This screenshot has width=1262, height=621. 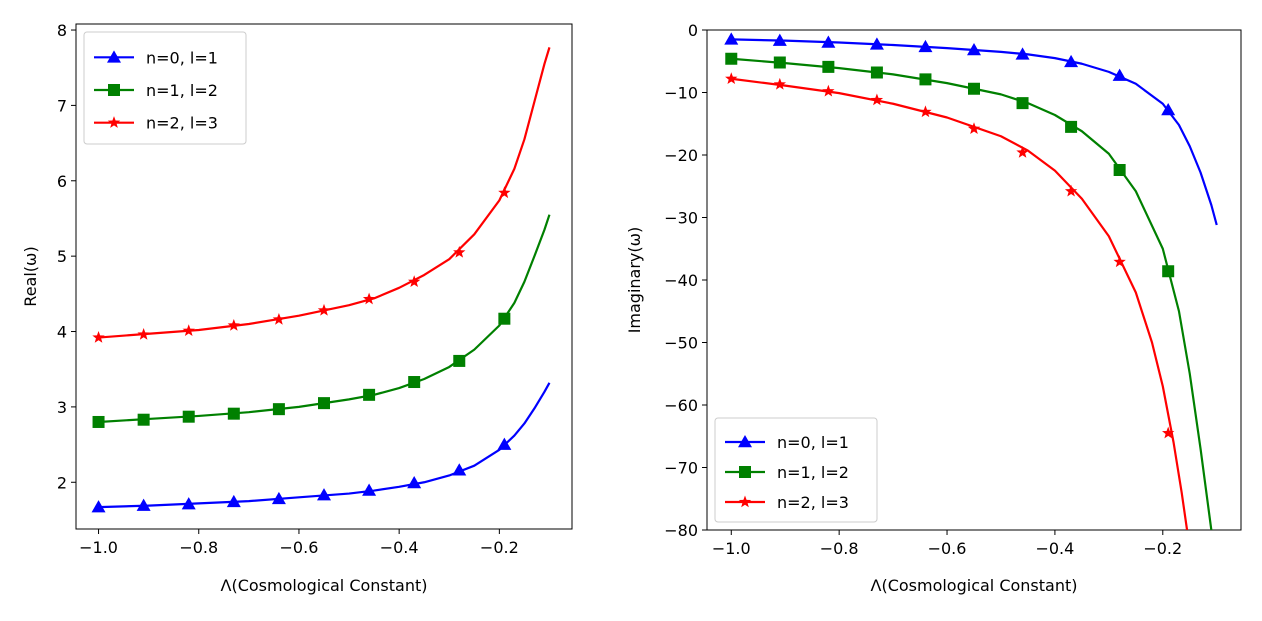 I want to click on y-tick-label: −20, so click(x=681, y=155).